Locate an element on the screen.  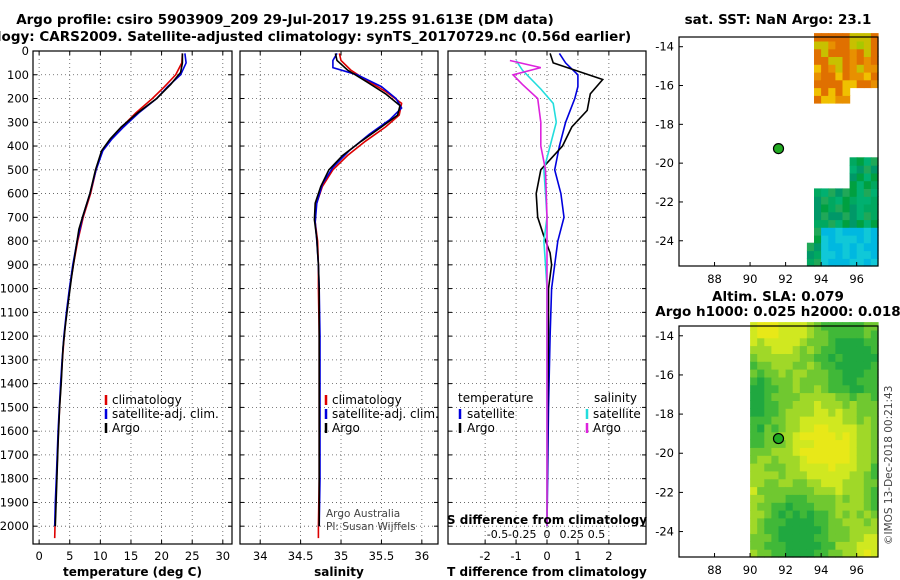
argo-position-marker is located at coordinates (778, 438).